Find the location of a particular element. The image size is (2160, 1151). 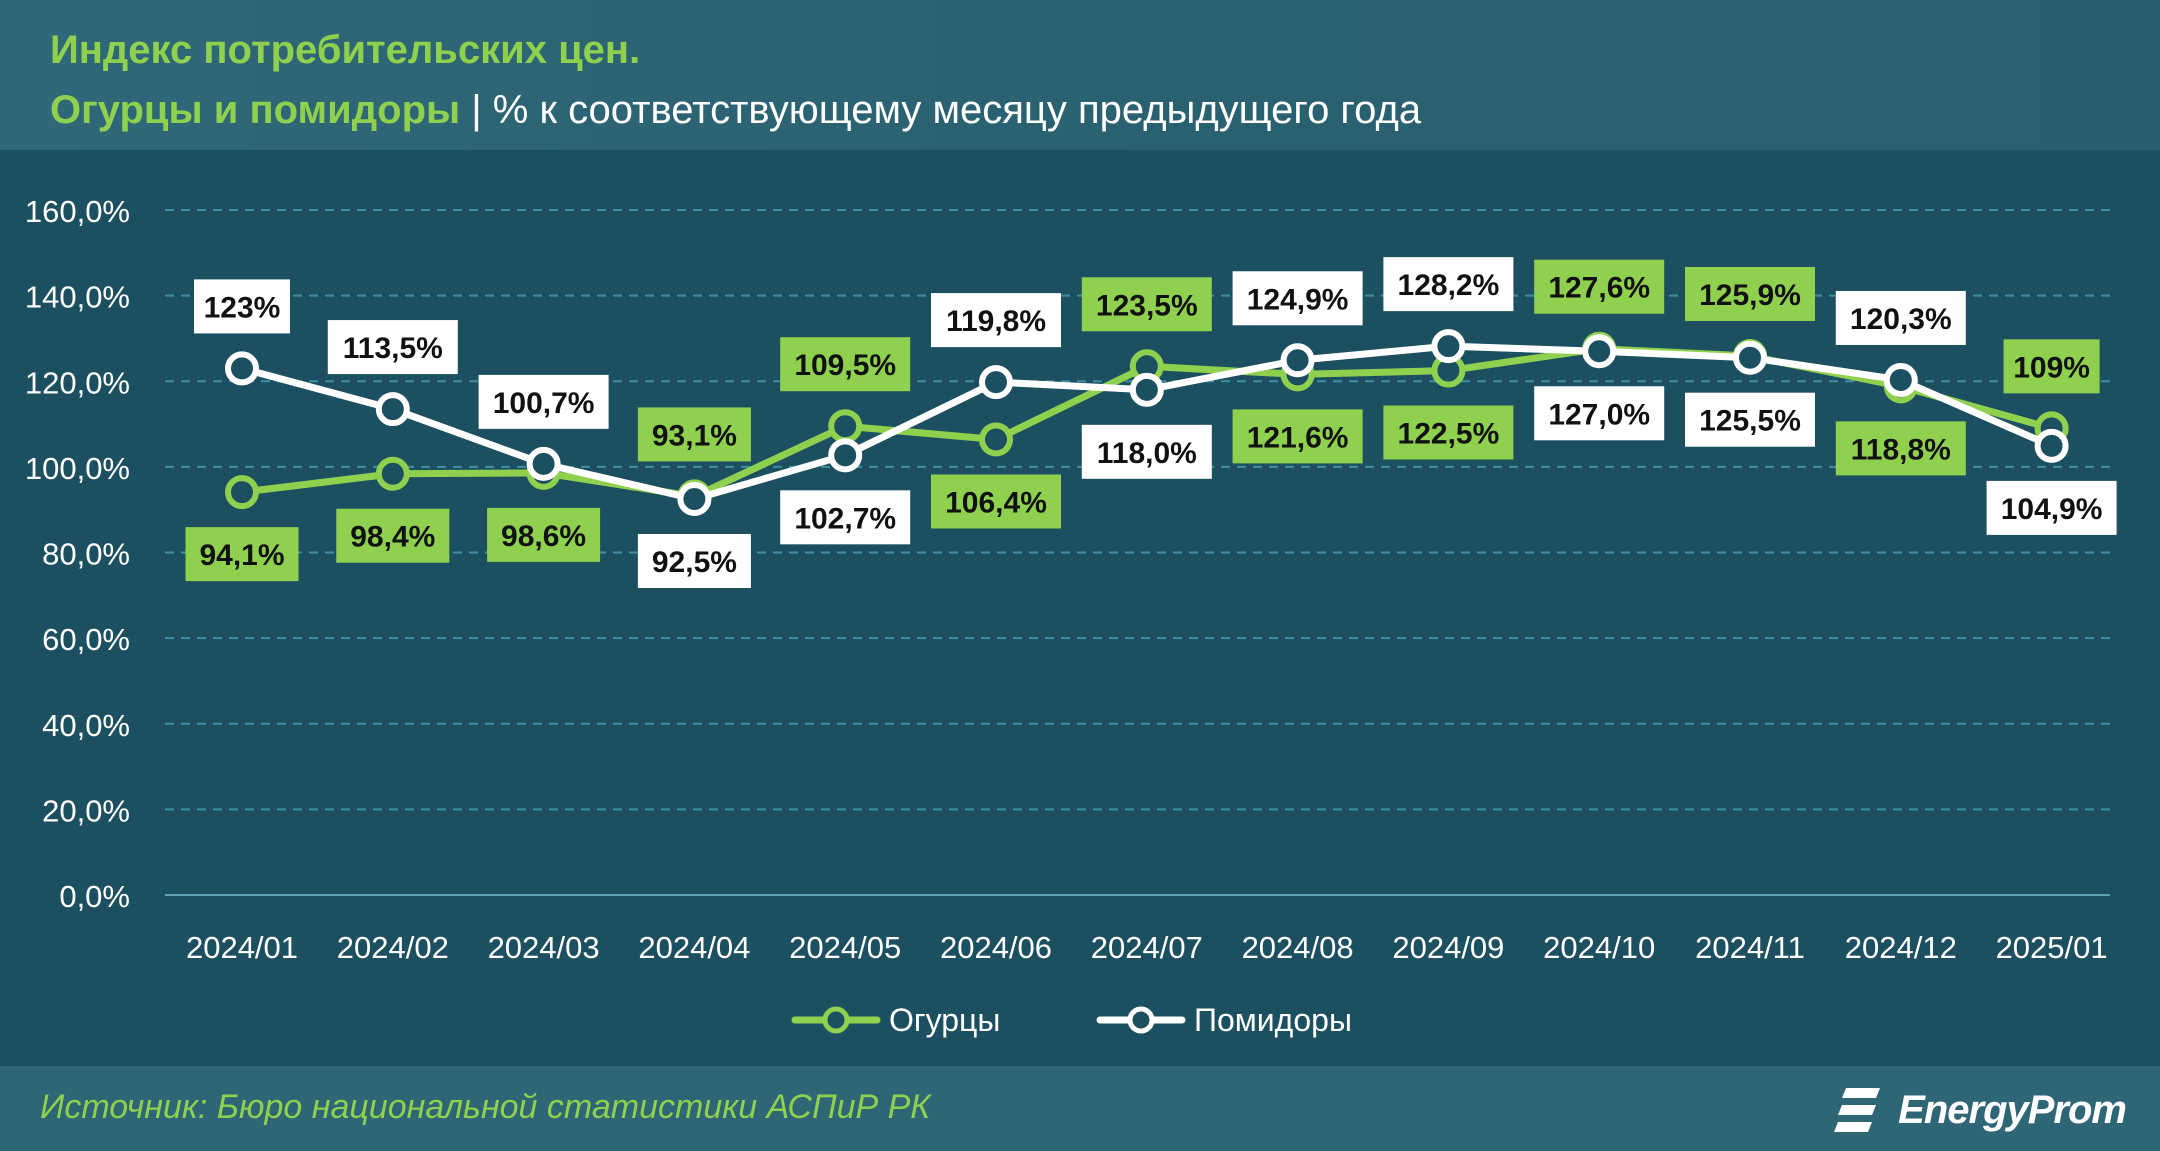

data-label-text: 94,1% is located at coordinates (241, 555).